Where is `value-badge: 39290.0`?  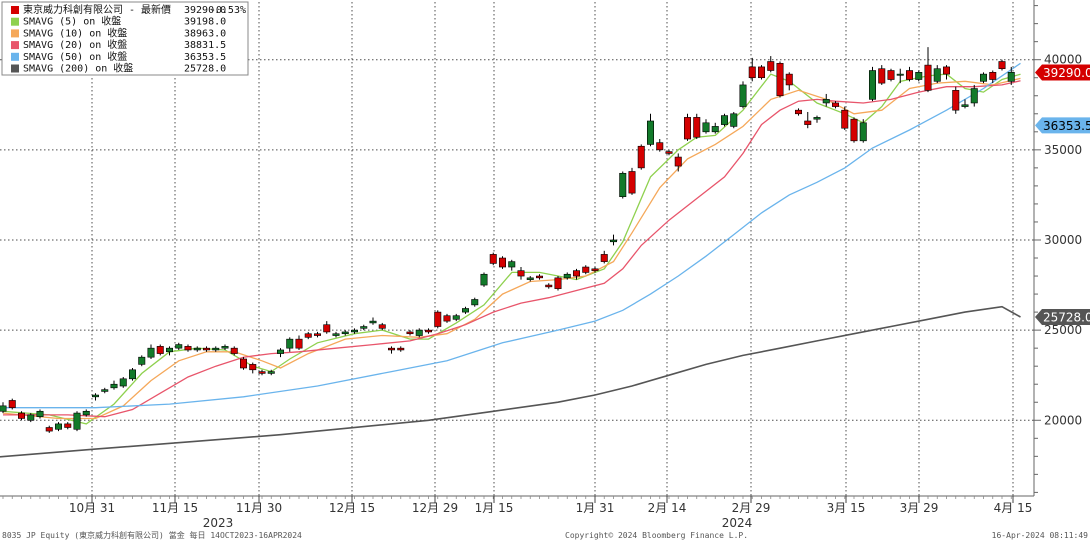
value-badge: 39290.0 is located at coordinates (1062, 72).